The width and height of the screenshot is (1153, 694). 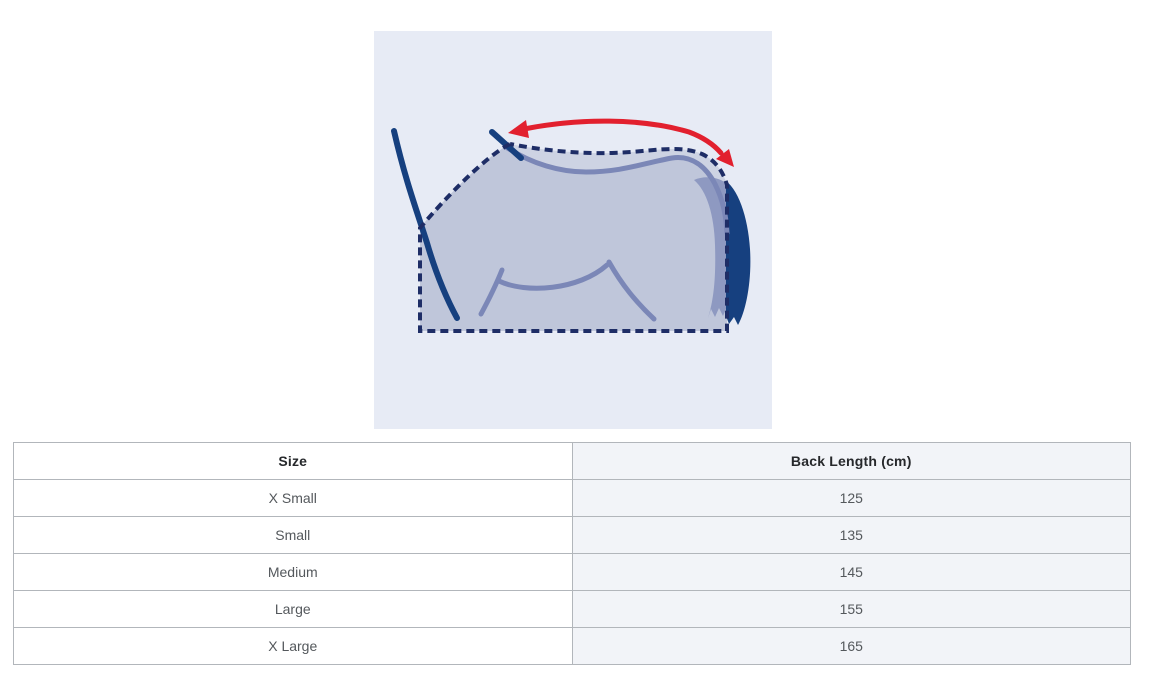 I want to click on back-length-cell: 145, so click(x=851, y=572).